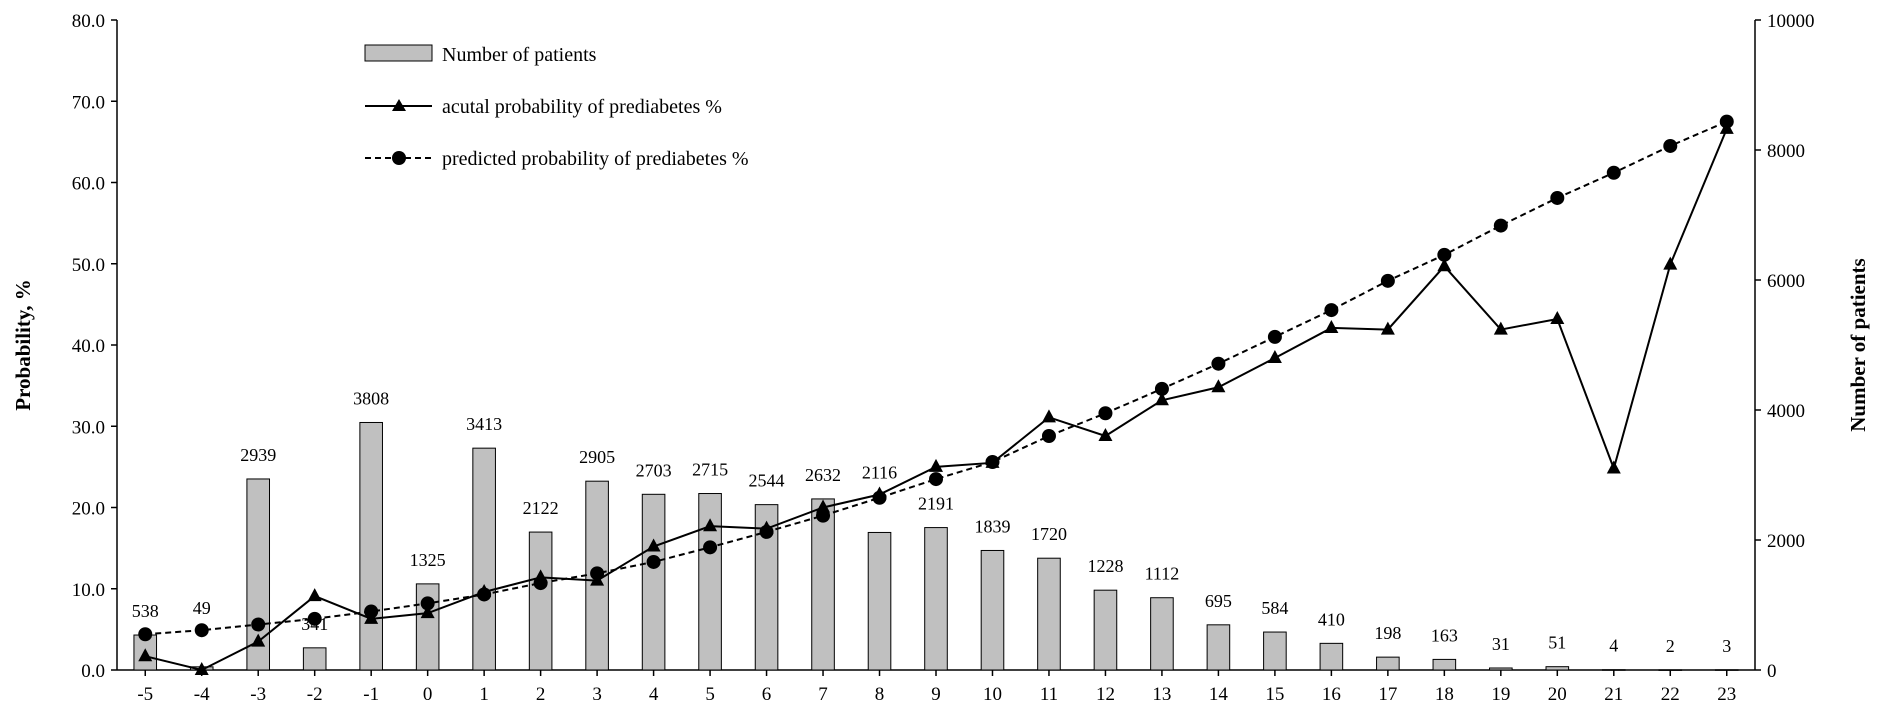  I want to click on x-tick-label-8: 3, so click(597, 694).